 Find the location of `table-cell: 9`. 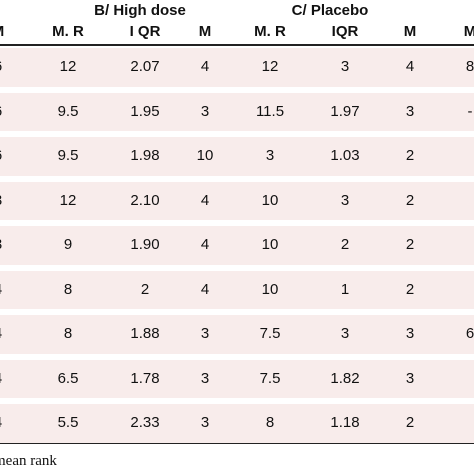

table-cell: 9 is located at coordinates (68, 244).